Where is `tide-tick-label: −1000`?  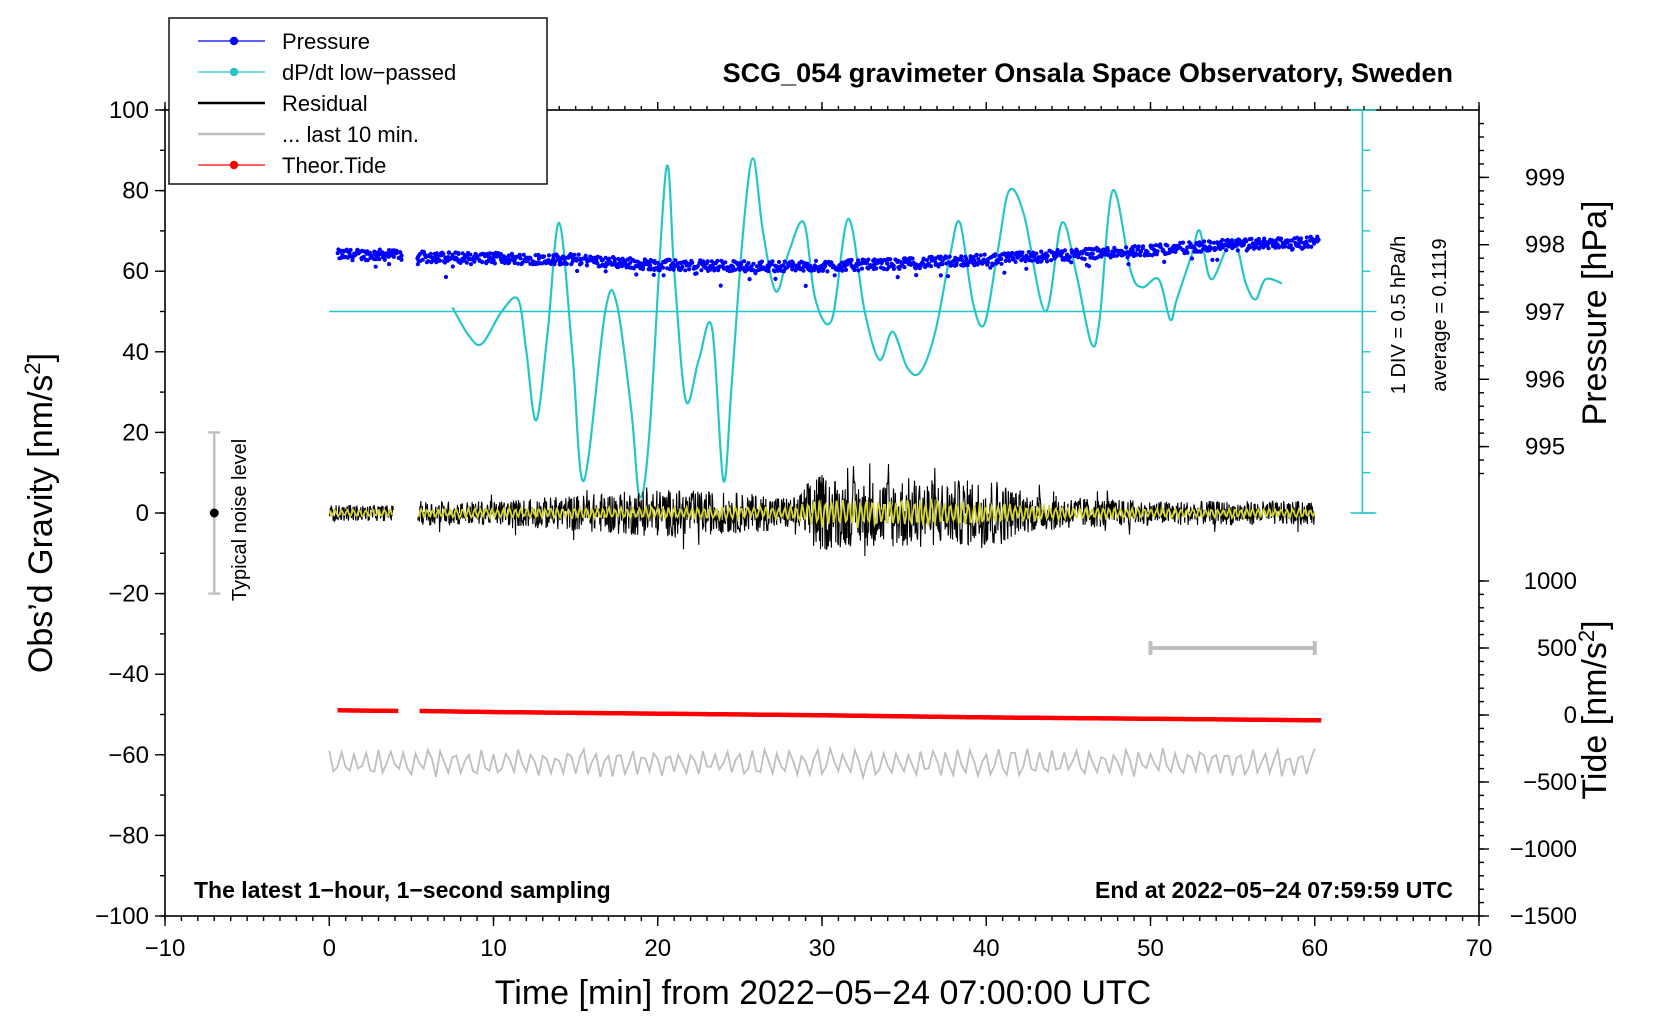
tide-tick-label: −1000 is located at coordinates (1543, 849).